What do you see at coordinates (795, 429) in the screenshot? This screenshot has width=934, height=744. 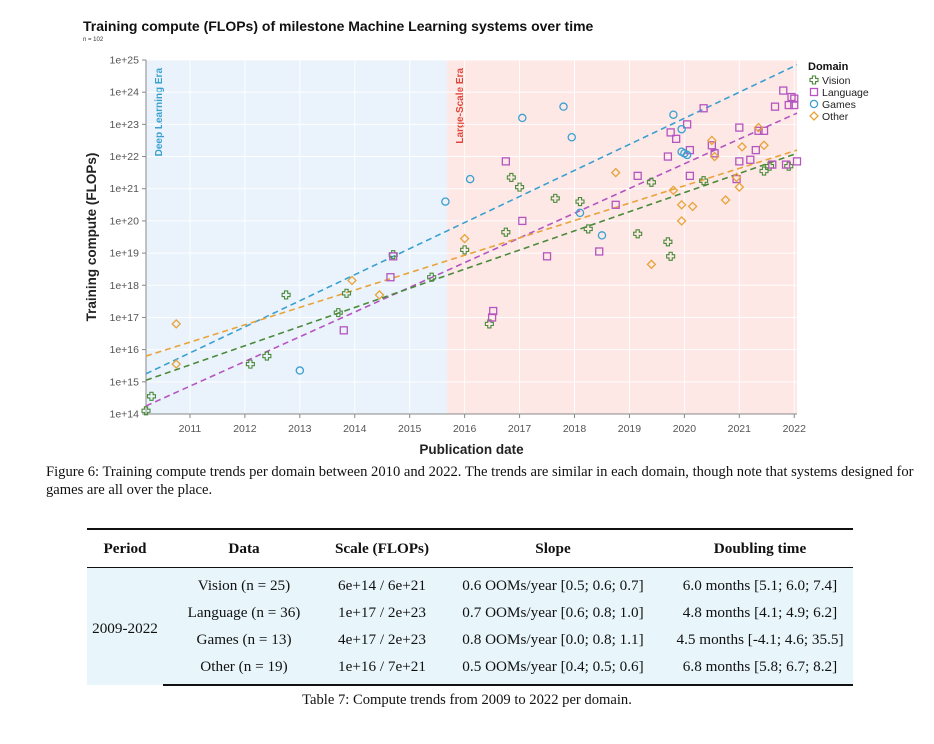 I see `x-tick-label: 2022` at bounding box center [795, 429].